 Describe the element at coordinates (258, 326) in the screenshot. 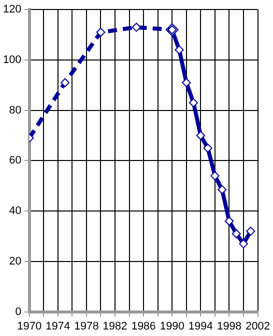

I see `x-tick-label: 2002` at that location.